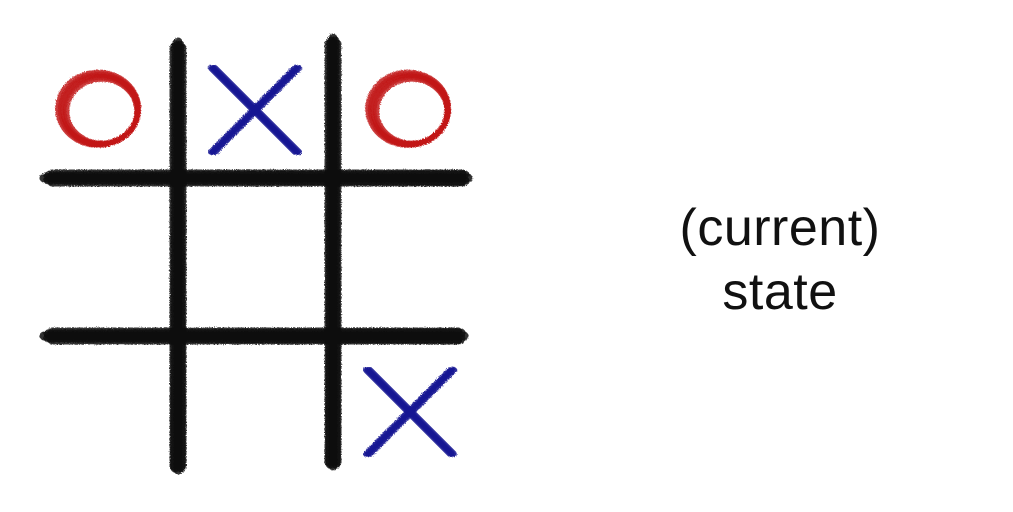 This screenshot has width=1013, height=512. What do you see at coordinates (412, 111) in the screenshot?
I see `cell-1-3-o-mark` at bounding box center [412, 111].